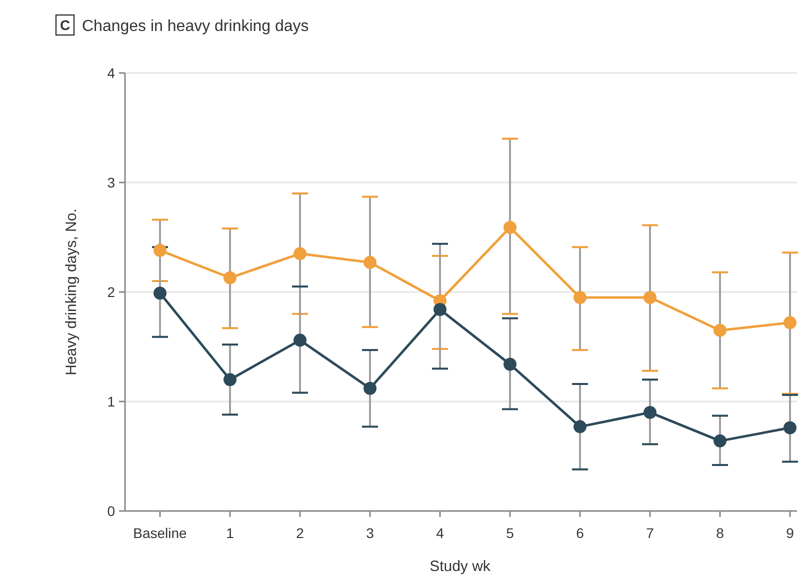  I want to click on x-tick-label: 1, so click(230, 533).